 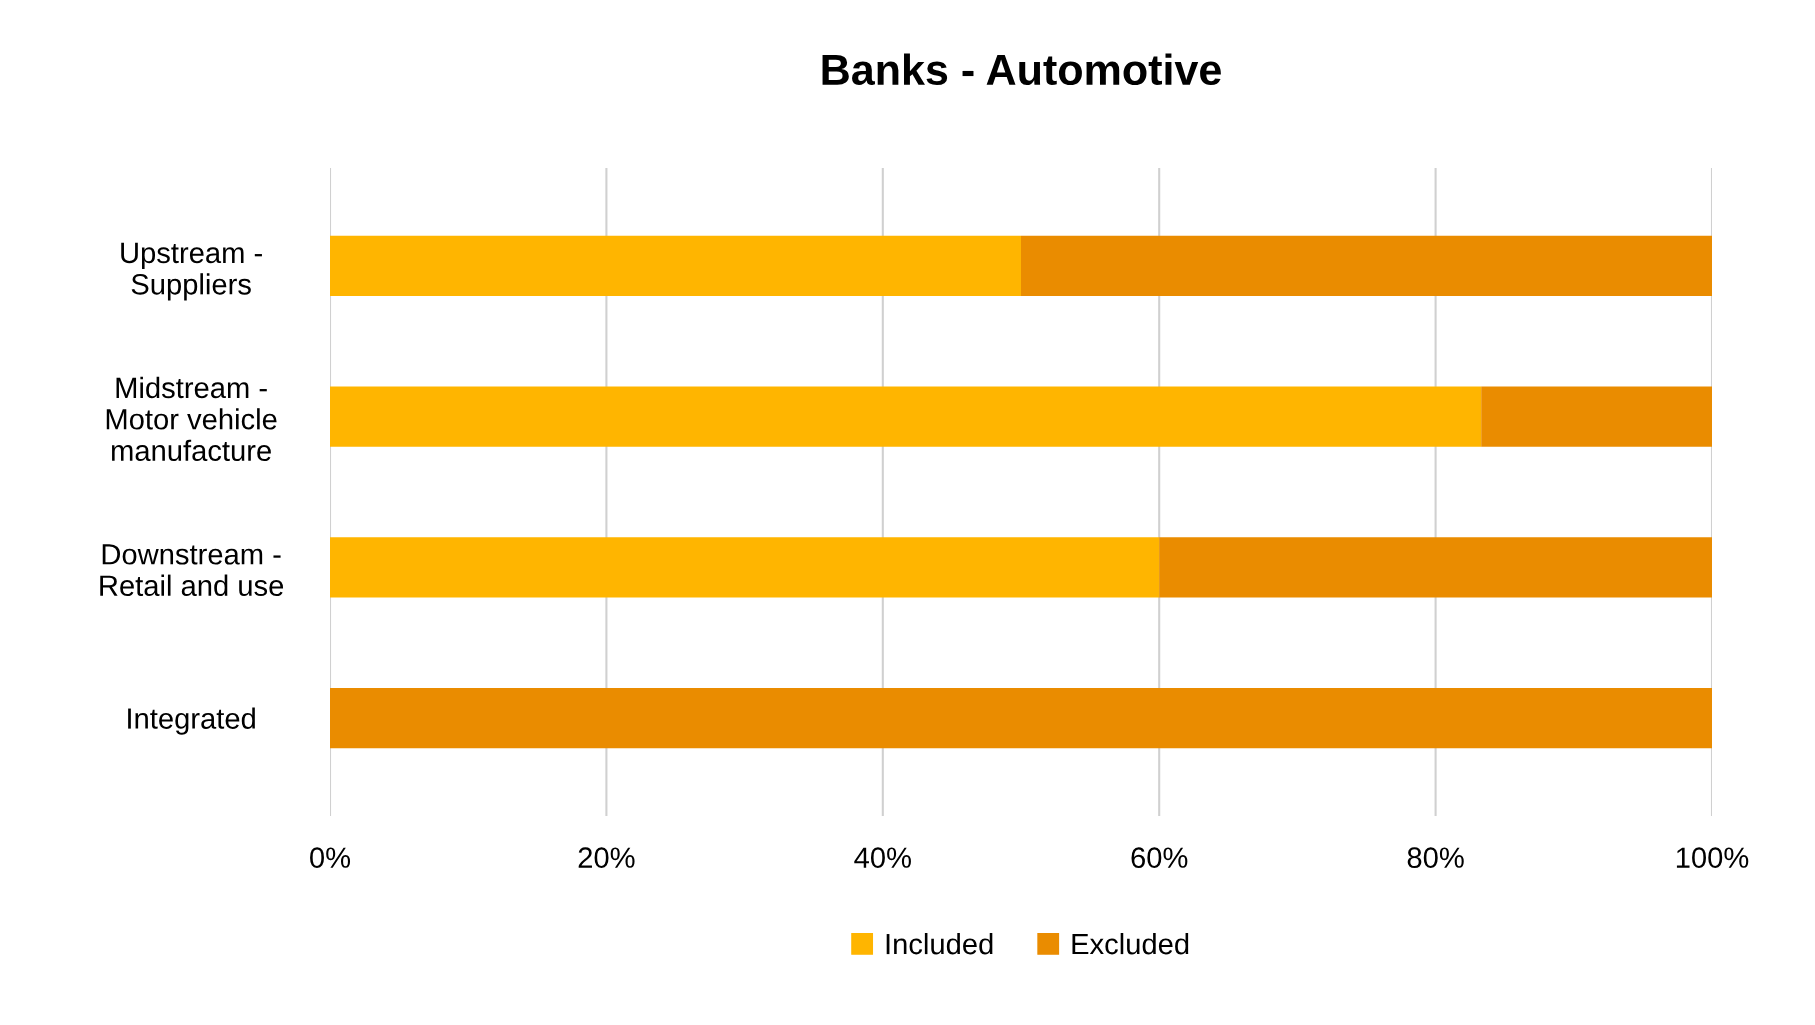 I want to click on y-tick-label: Downstream - Retail and use, so click(x=192, y=570).